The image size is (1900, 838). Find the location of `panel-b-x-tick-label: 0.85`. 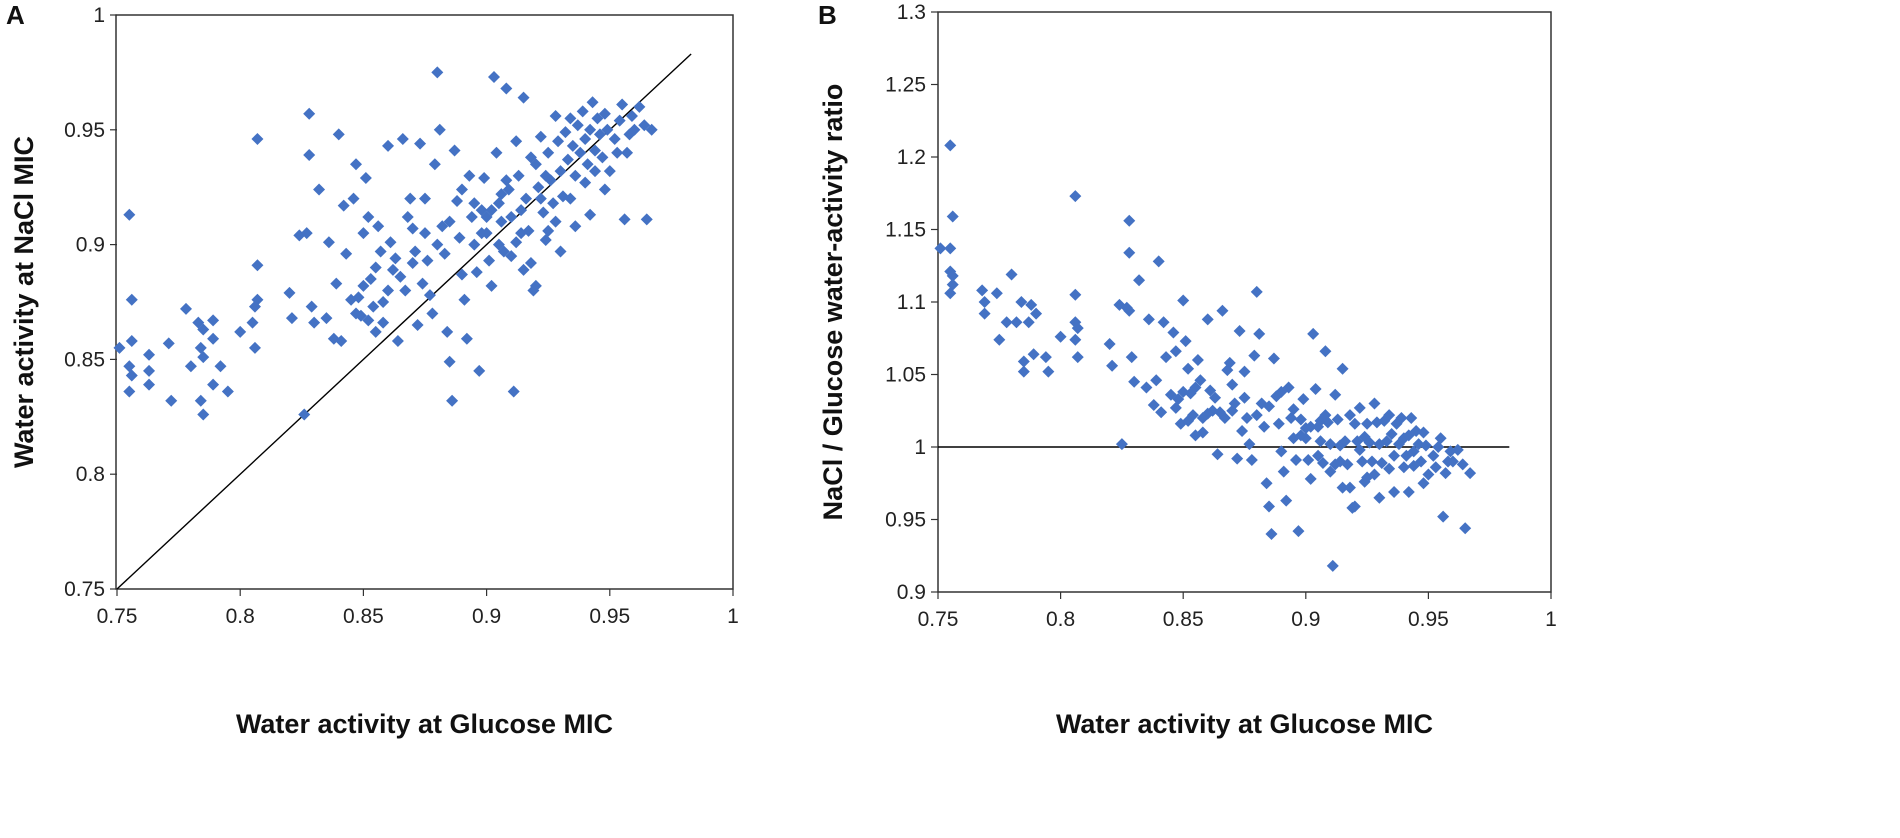

panel-b-x-tick-label: 0.85 is located at coordinates (1183, 619).